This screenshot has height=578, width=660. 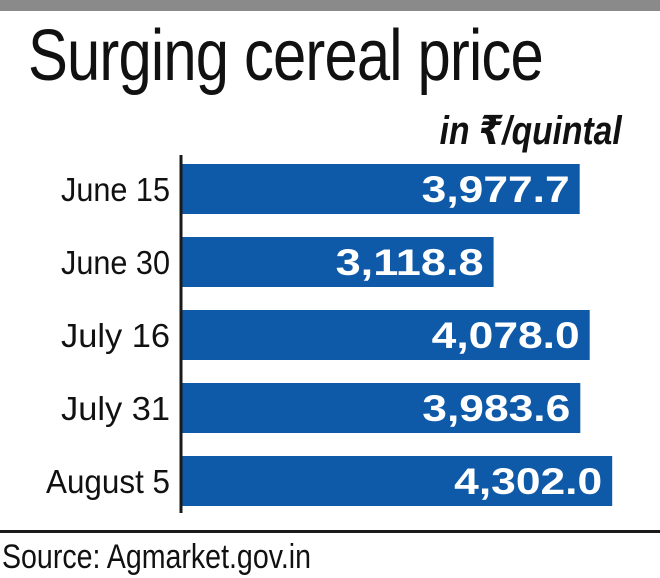 I want to click on value-label: 4,078.0, so click(x=506, y=335).